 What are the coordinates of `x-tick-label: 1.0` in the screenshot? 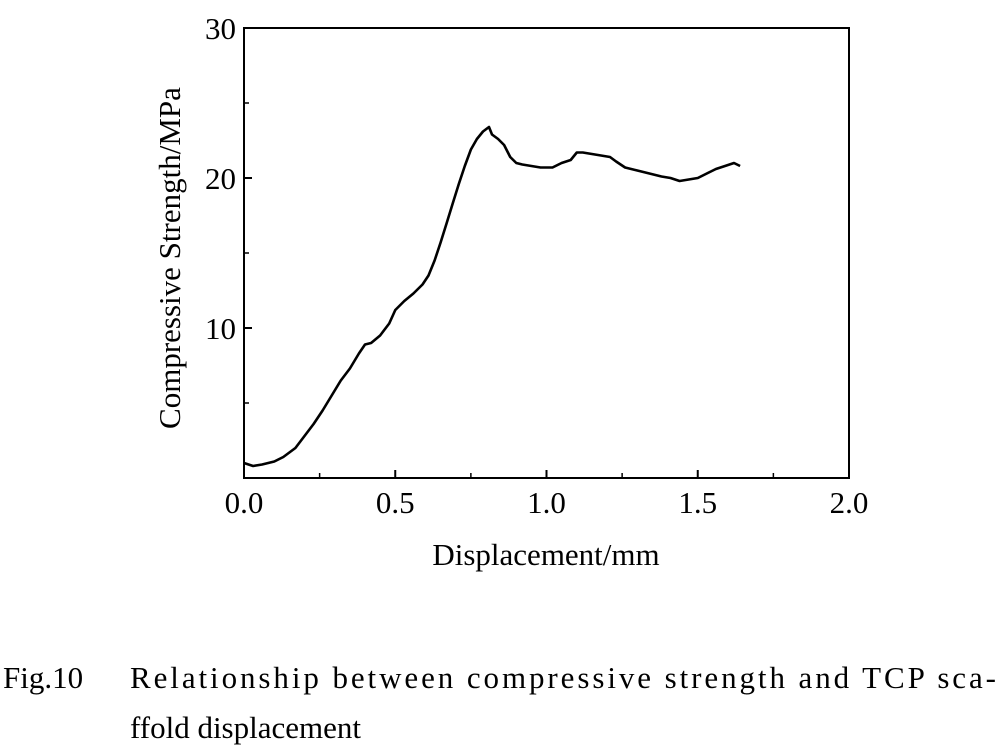 It's located at (546, 502).